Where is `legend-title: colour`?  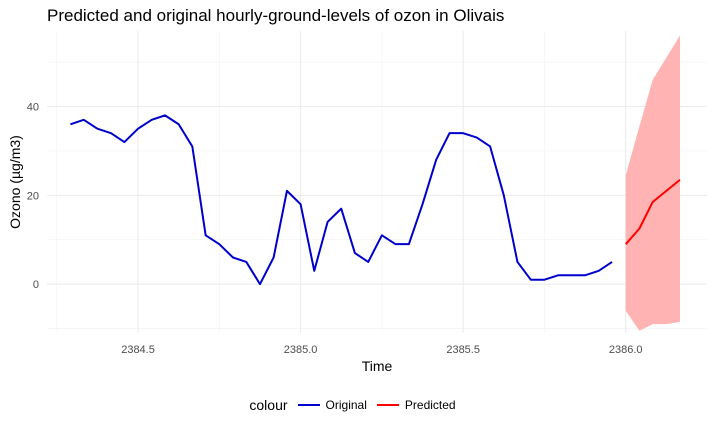 legend-title: colour is located at coordinates (268, 405).